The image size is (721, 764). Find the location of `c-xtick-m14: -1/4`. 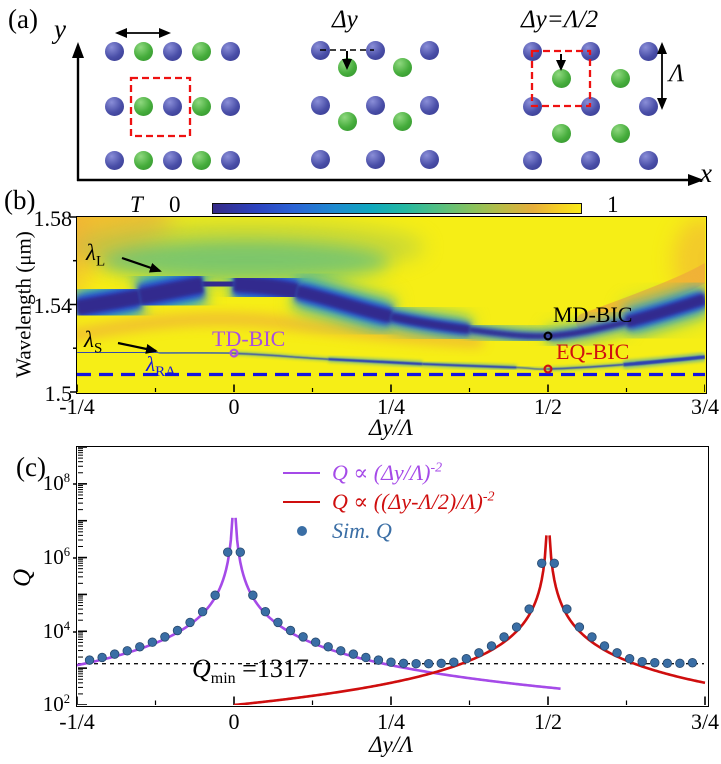

c-xtick-m14: -1/4 is located at coordinates (77, 721).